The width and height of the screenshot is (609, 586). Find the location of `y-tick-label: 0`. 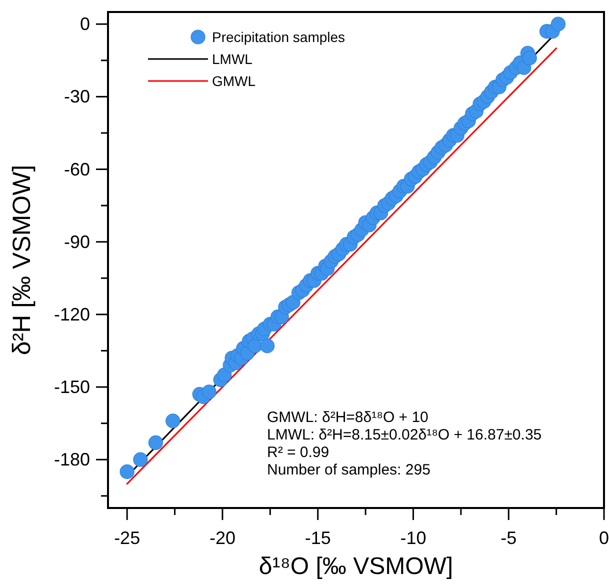

y-tick-label: 0 is located at coordinates (85, 24).